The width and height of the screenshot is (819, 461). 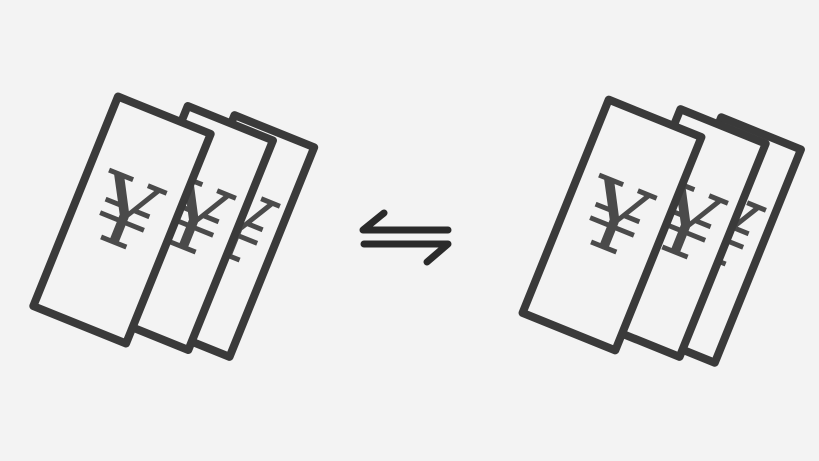 I want to click on banknote-front-left: ¥, so click(x=122, y=220).